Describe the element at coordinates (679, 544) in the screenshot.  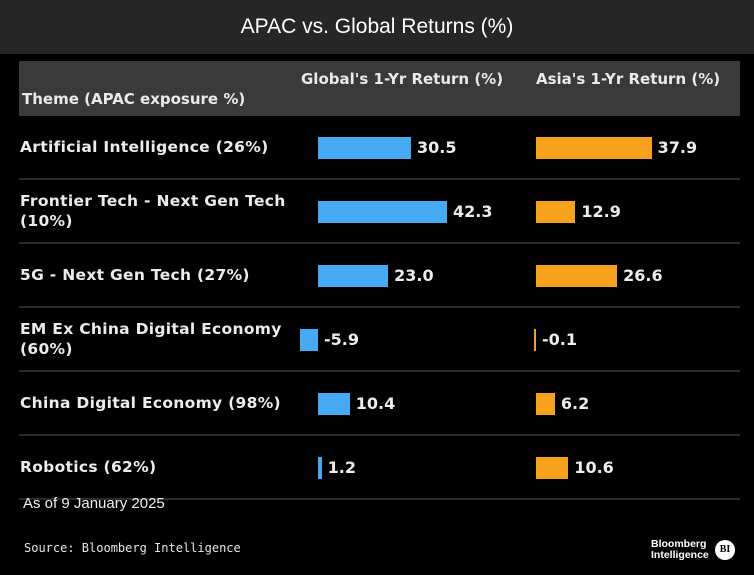
I see `logo-line-1: Bloomberg` at that location.